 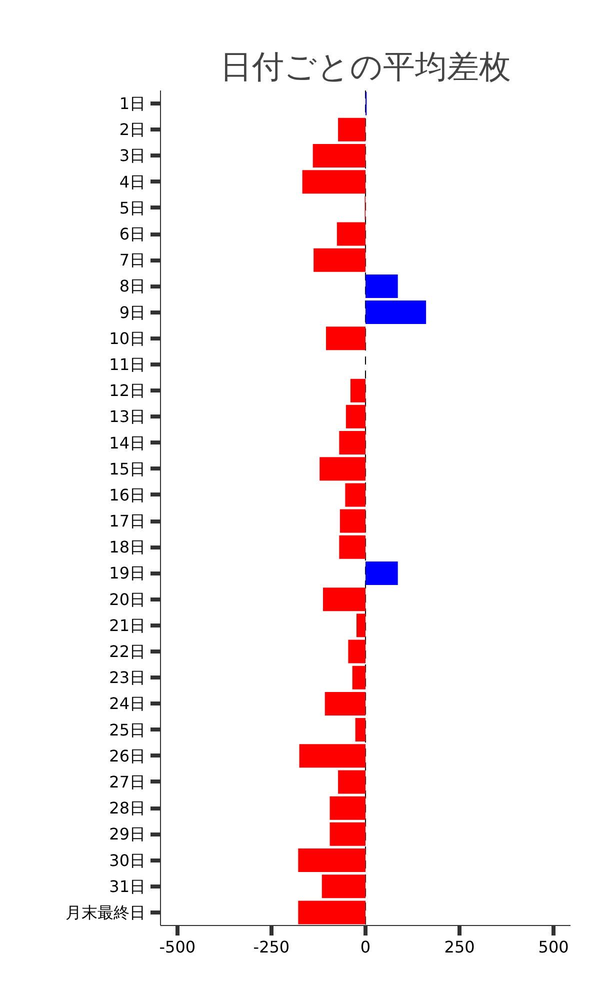 I want to click on chart-title: 日付ごとの平均差枚, so click(x=365, y=67).